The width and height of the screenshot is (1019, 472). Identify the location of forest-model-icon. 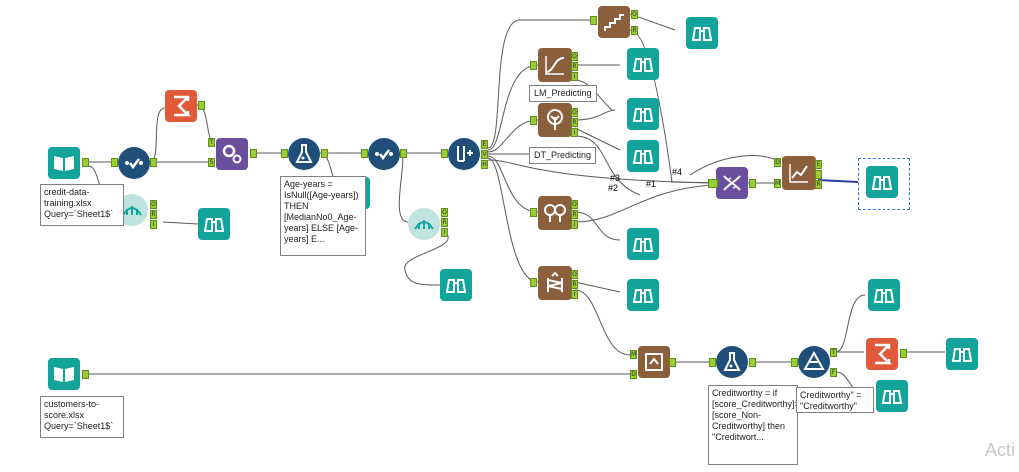
(555, 213).